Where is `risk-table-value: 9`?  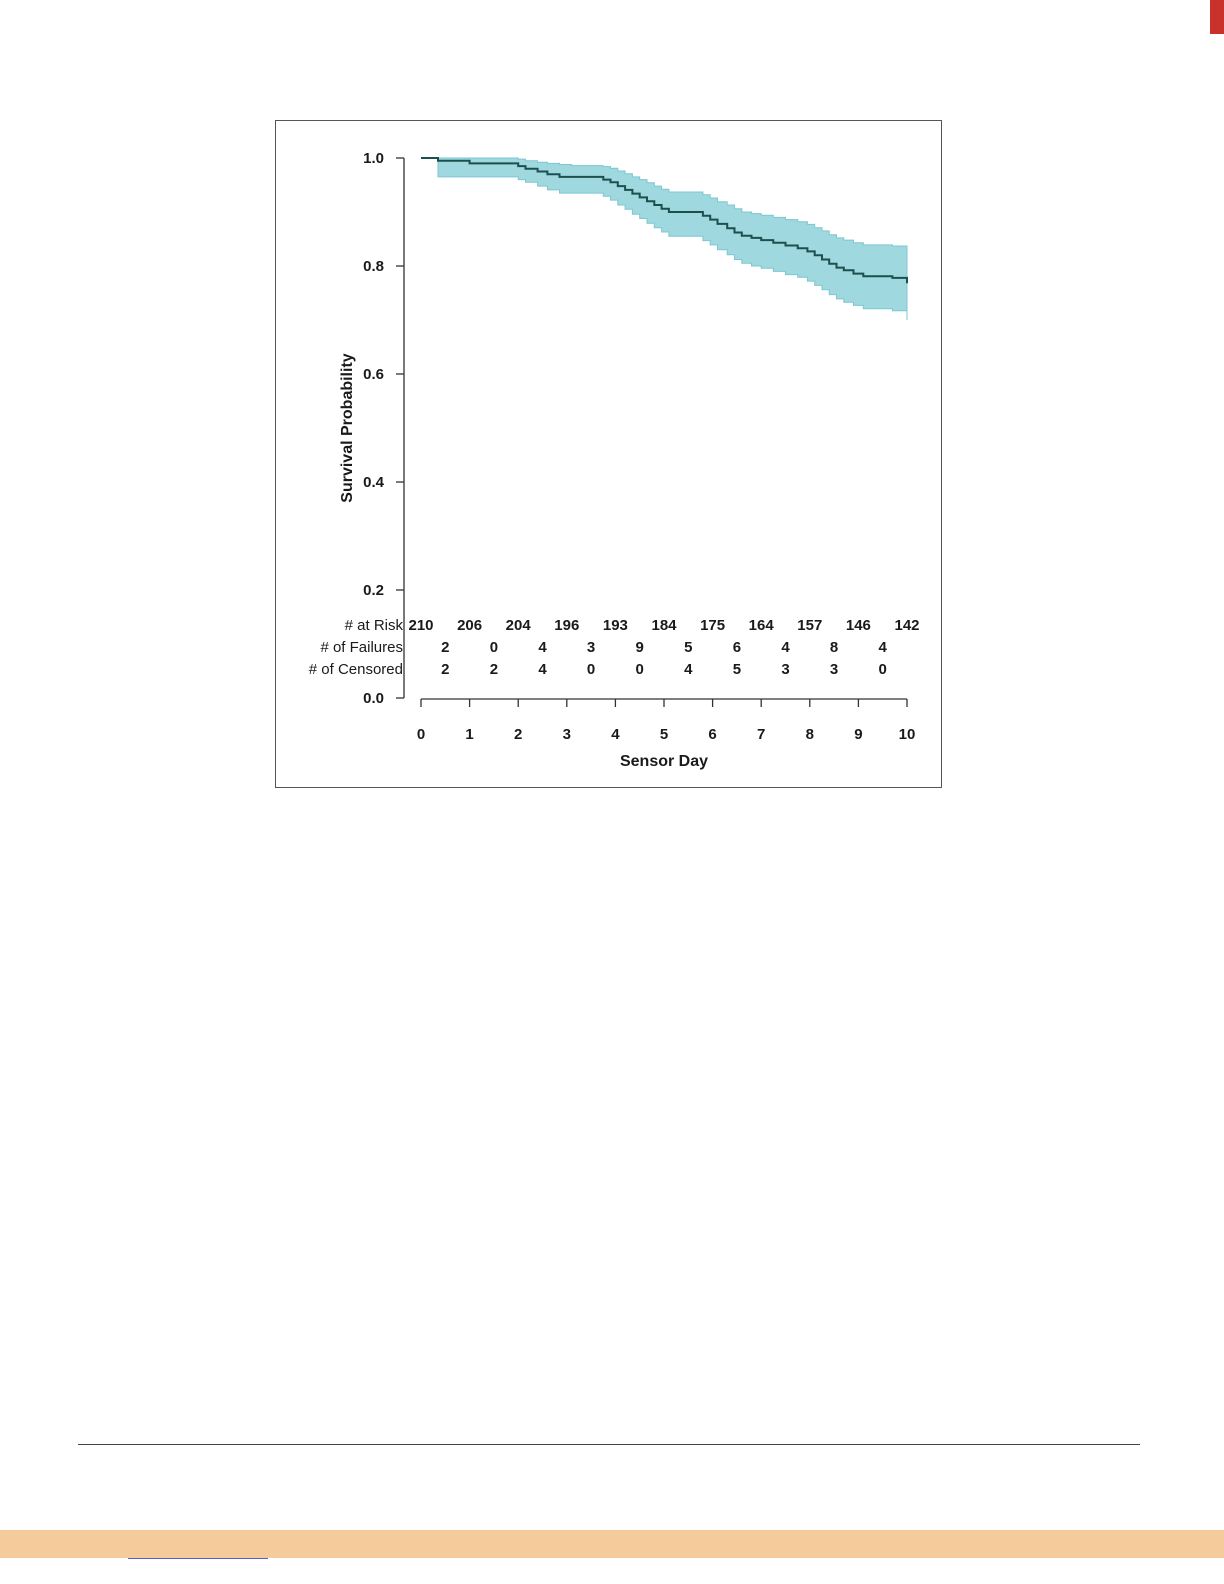
risk-table-value: 9 is located at coordinates (640, 647).